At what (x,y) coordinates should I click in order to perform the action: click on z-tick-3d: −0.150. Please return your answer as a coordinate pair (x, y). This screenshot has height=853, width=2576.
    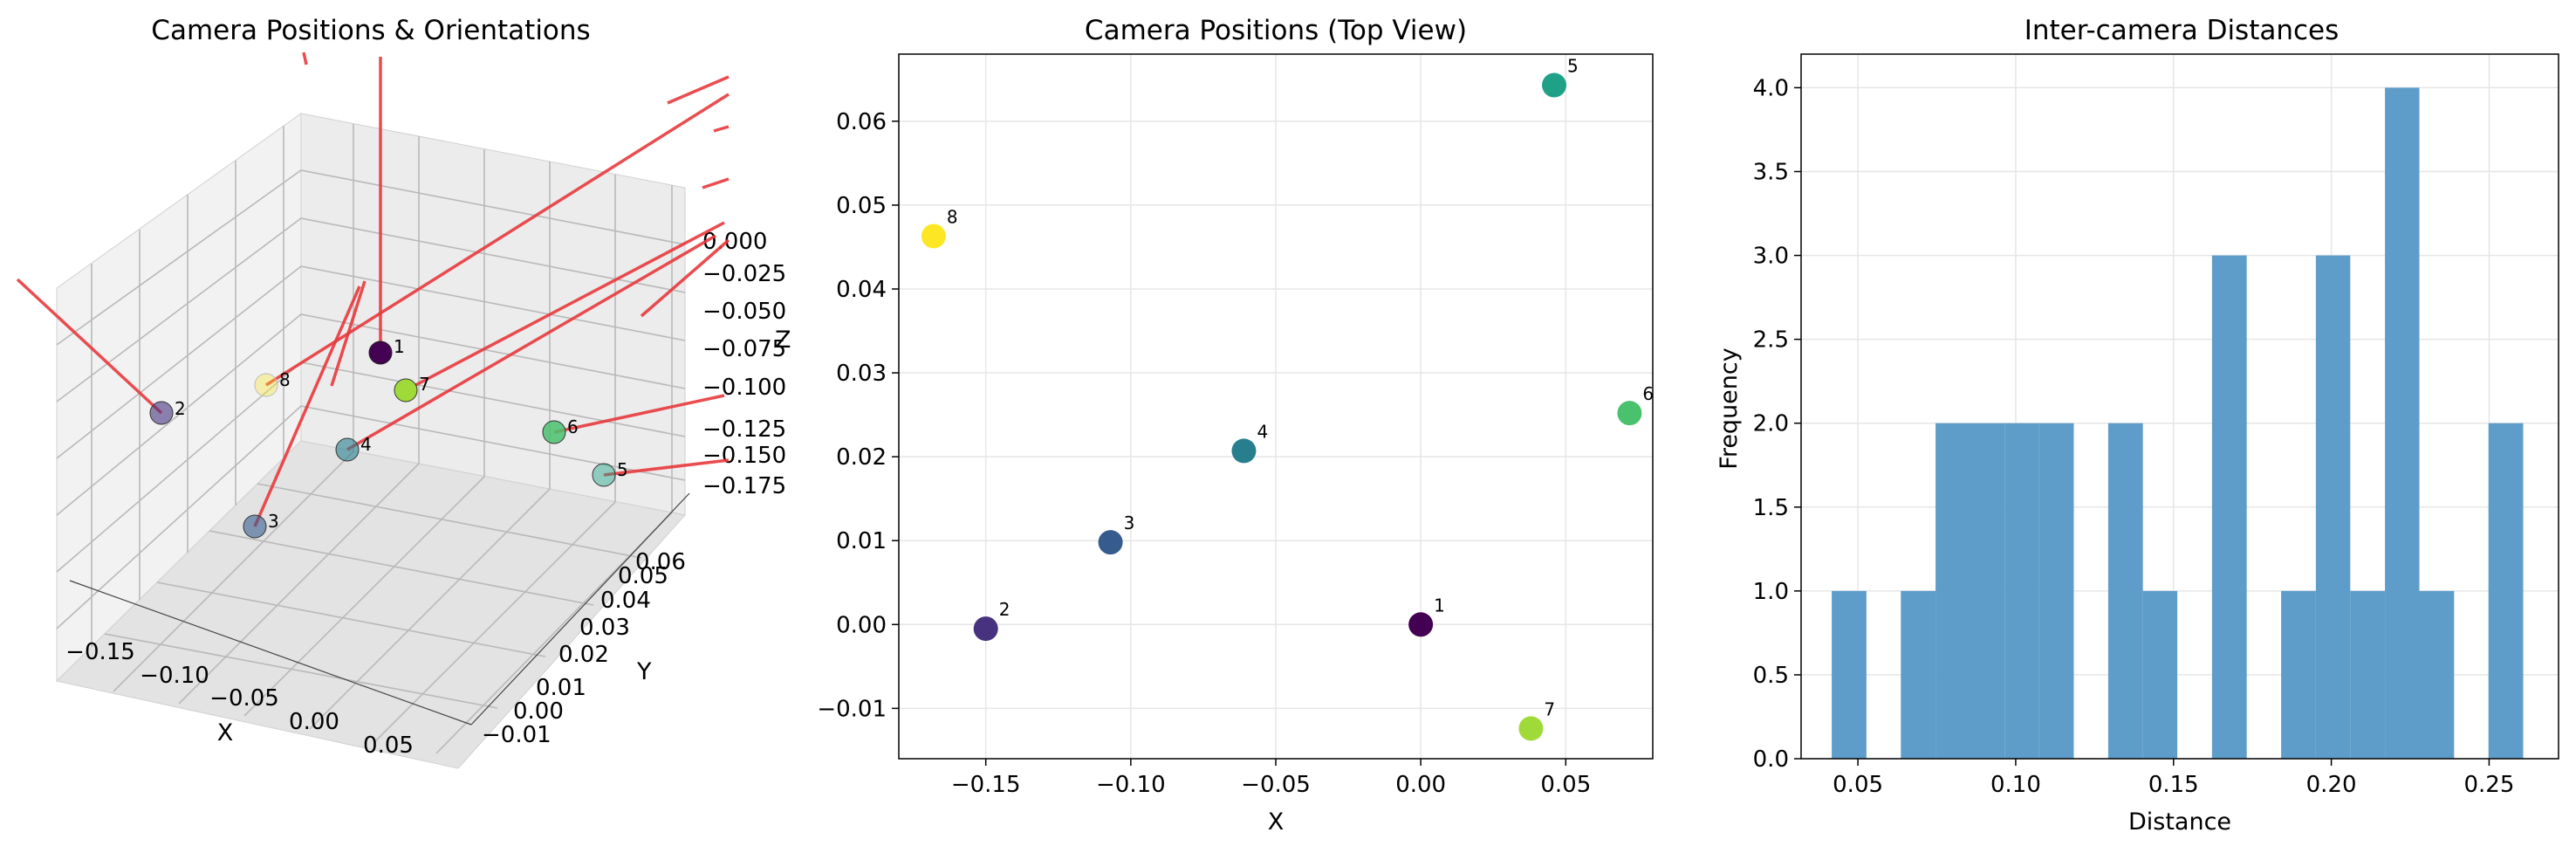
    Looking at the image, I should click on (744, 456).